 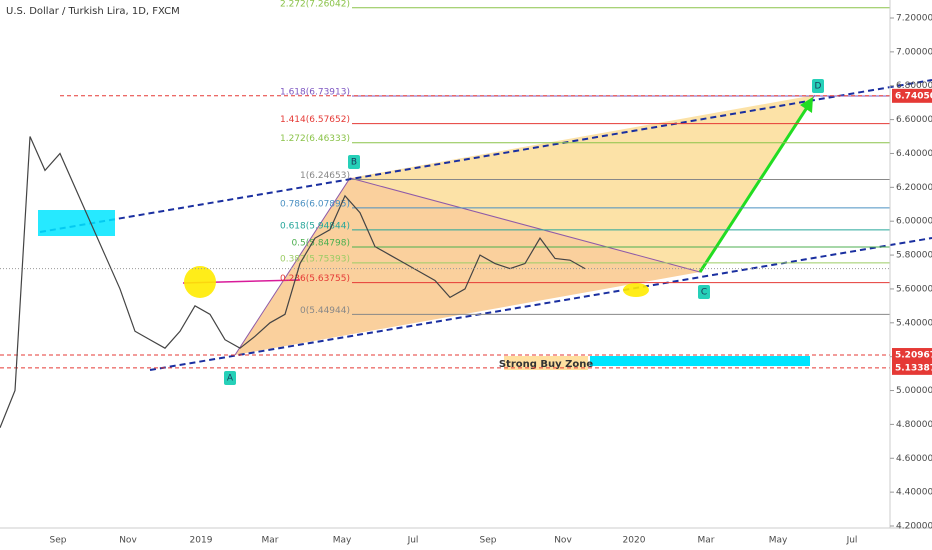 What do you see at coordinates (914, 493) in the screenshot?
I see `y-tick-label: 4.40000` at bounding box center [914, 493].